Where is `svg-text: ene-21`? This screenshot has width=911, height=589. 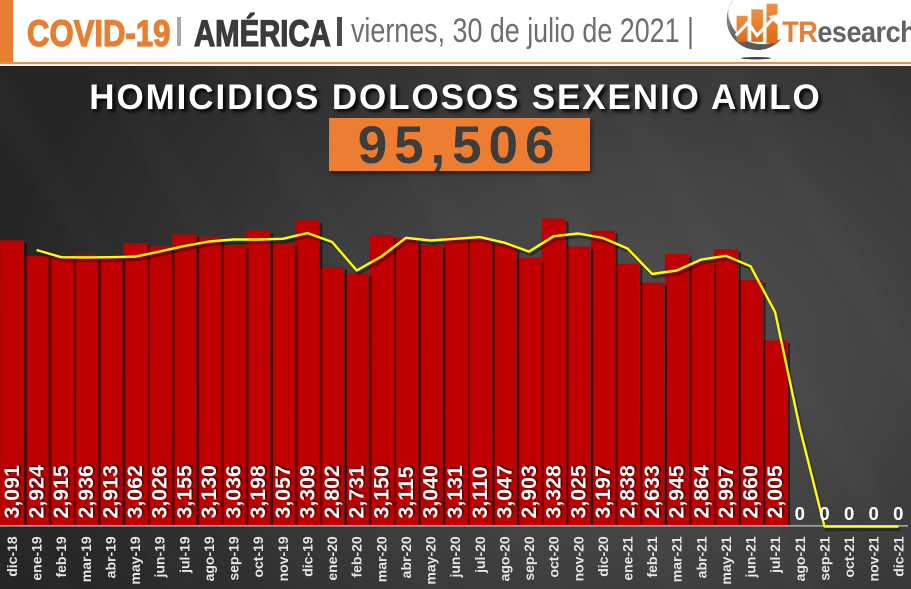
svg-text: ene-21 is located at coordinates (628, 558).